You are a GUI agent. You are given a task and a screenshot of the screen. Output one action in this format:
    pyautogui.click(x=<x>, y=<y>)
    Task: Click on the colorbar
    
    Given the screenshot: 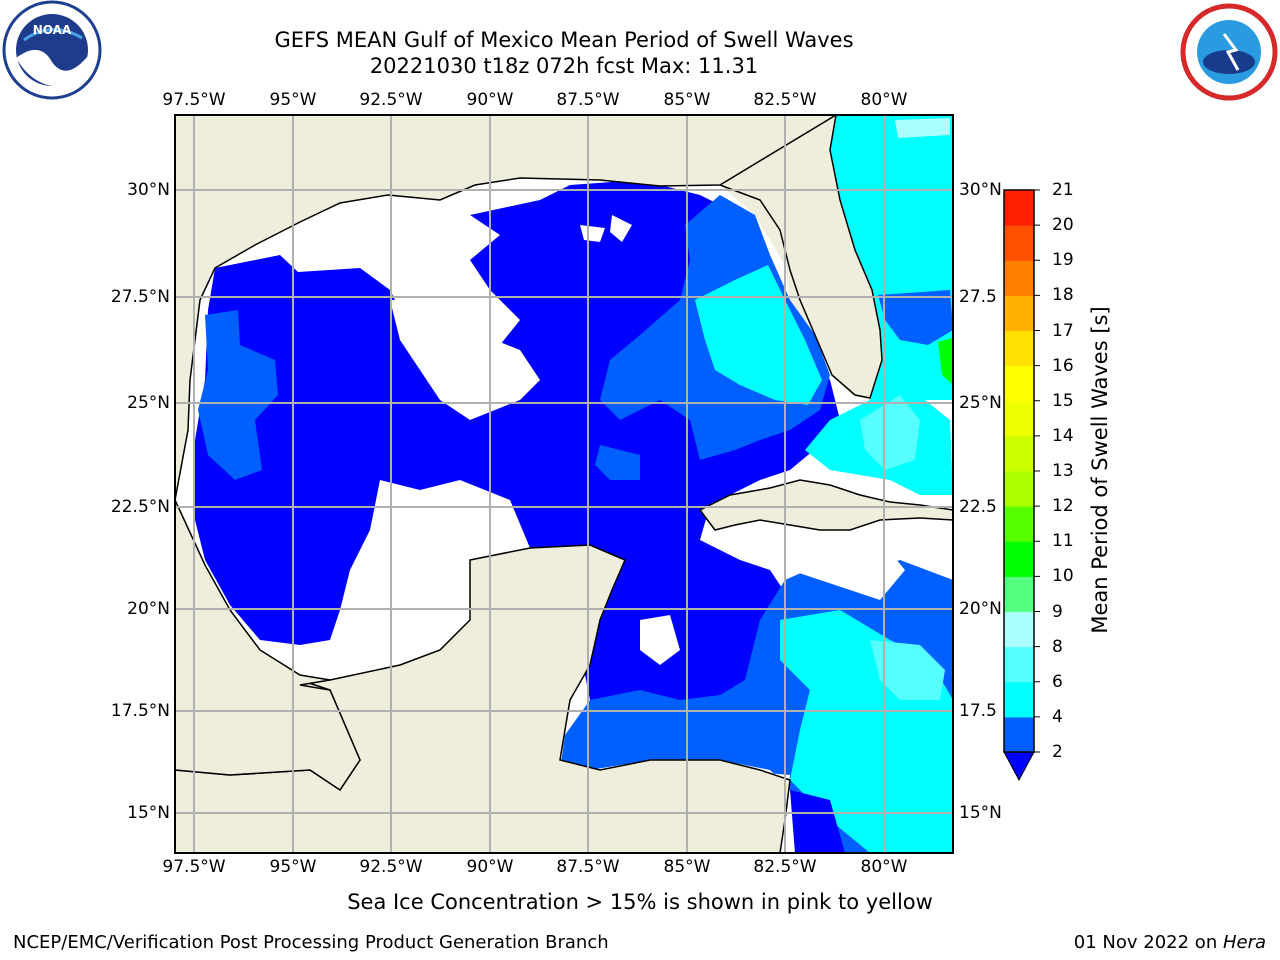 What is the action you would take?
    pyautogui.click(x=1021, y=485)
    